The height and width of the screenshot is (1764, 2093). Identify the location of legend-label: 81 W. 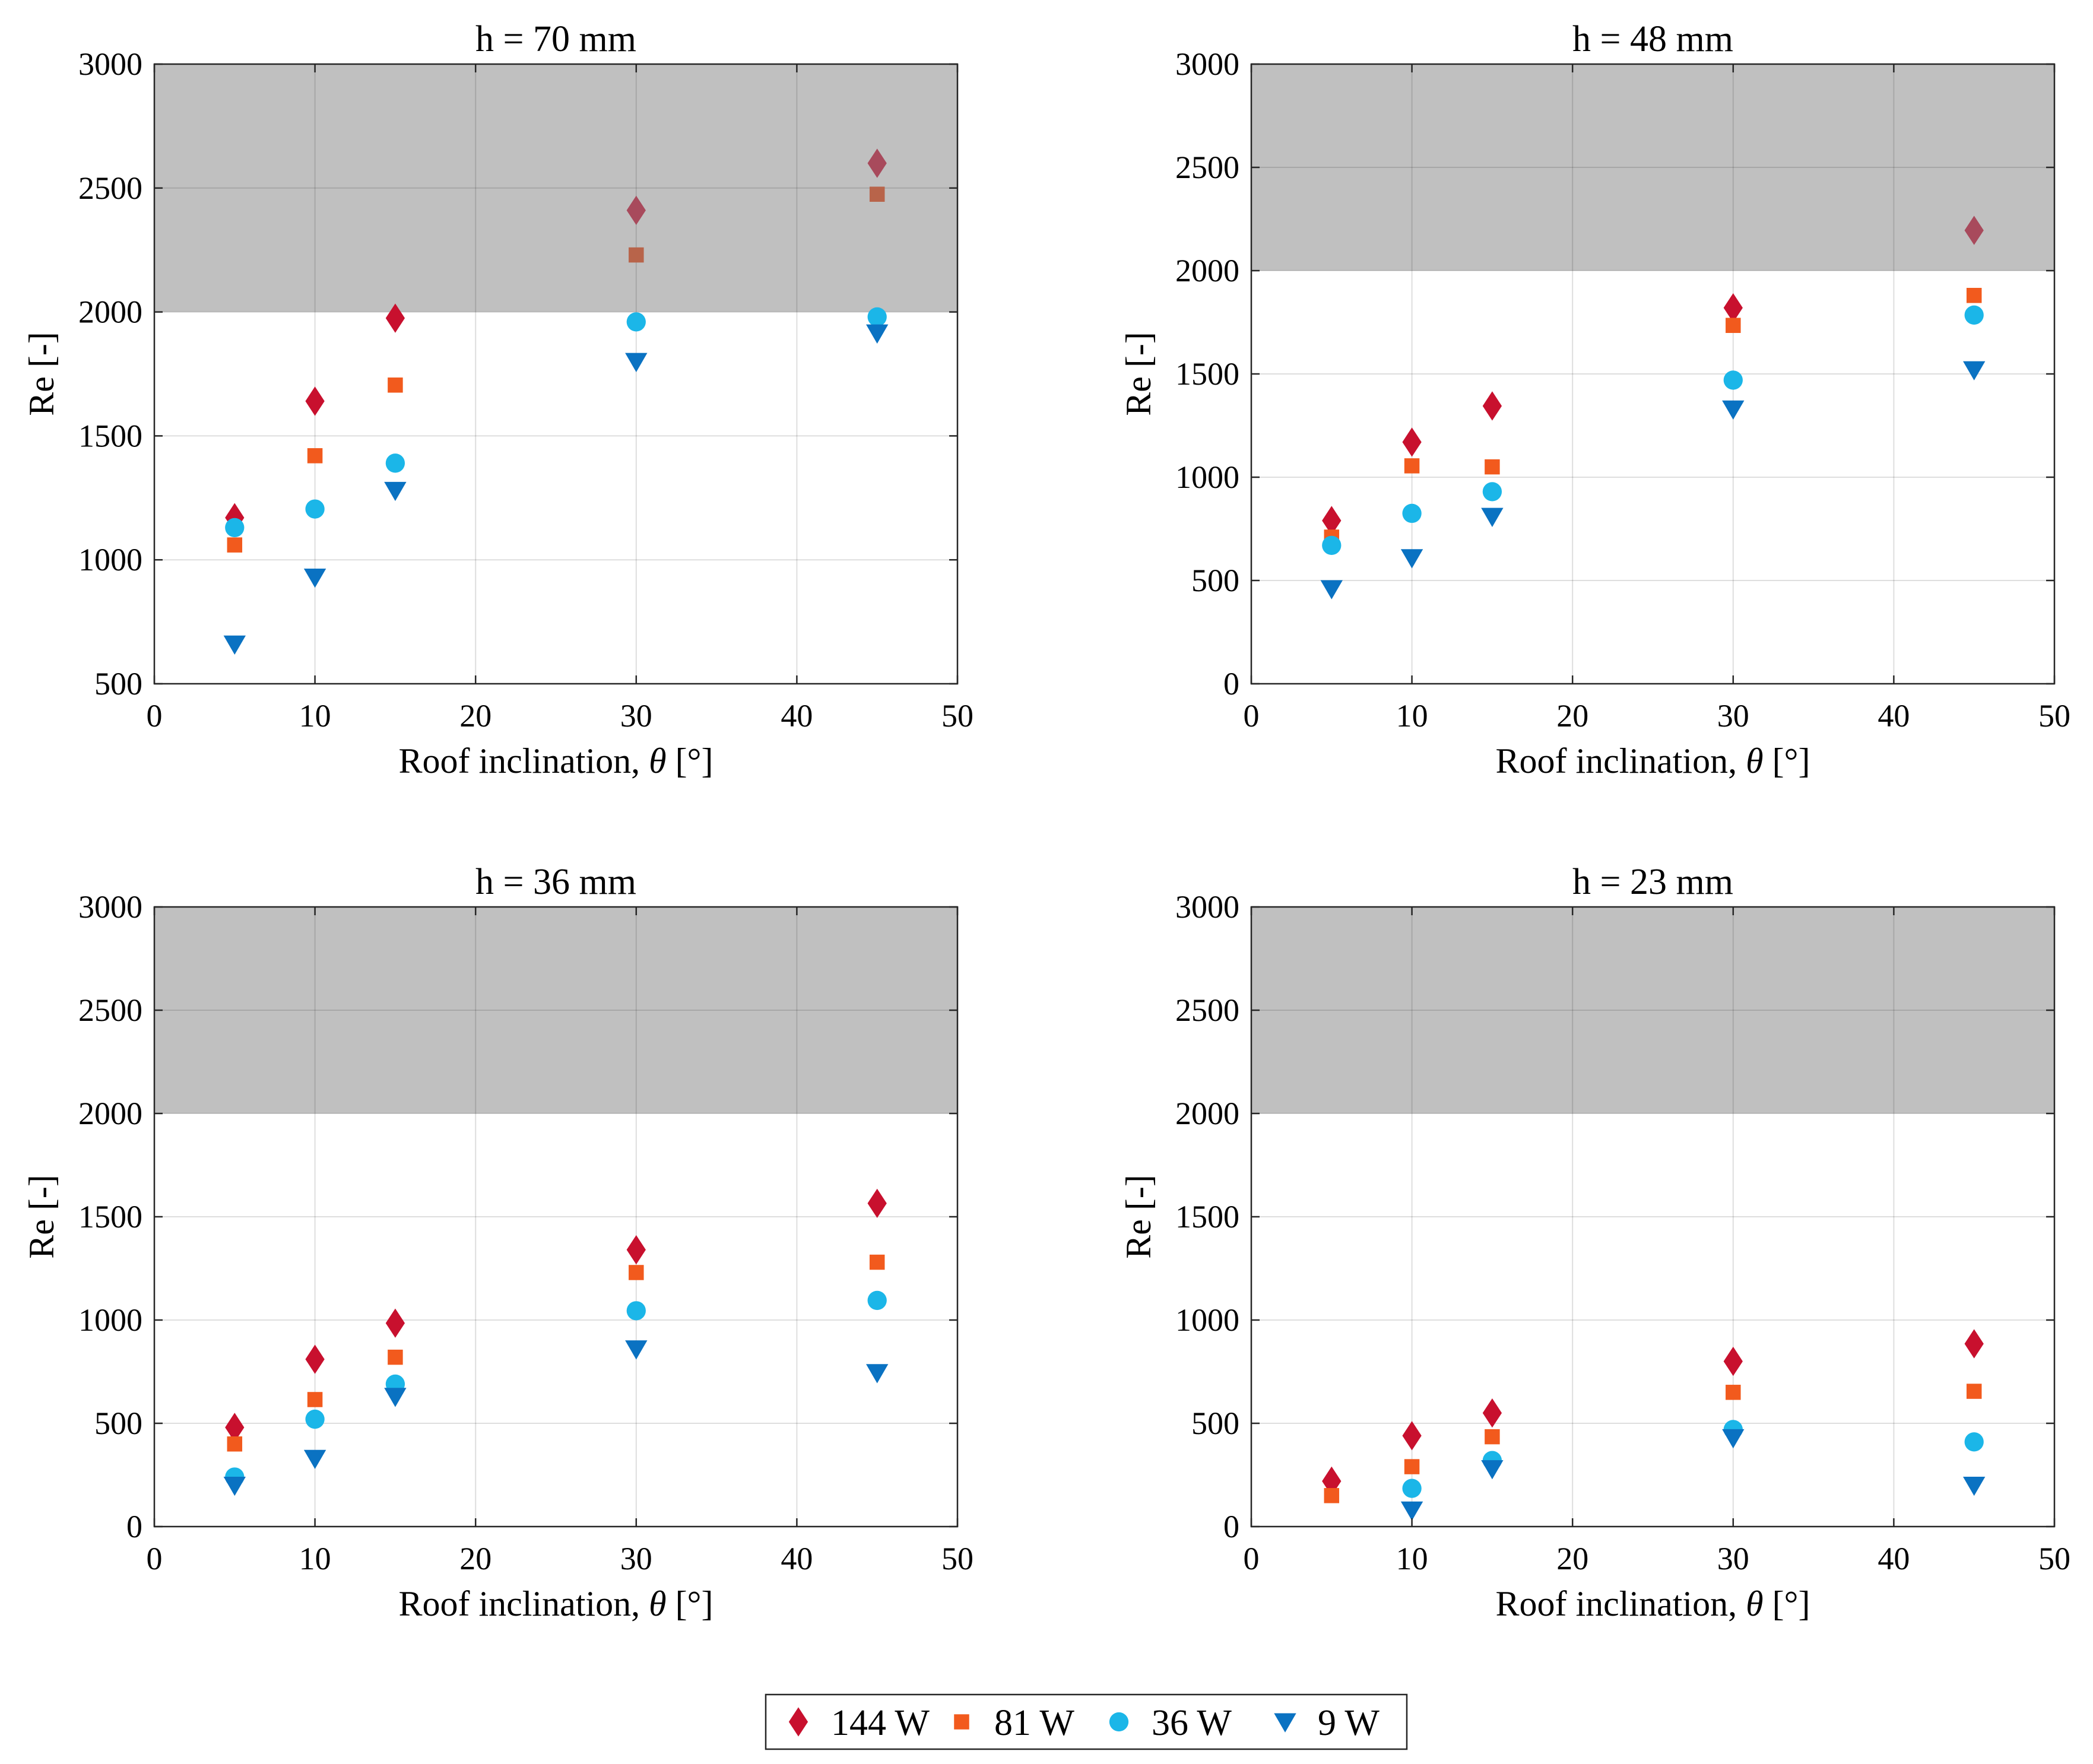
(1034, 1723).